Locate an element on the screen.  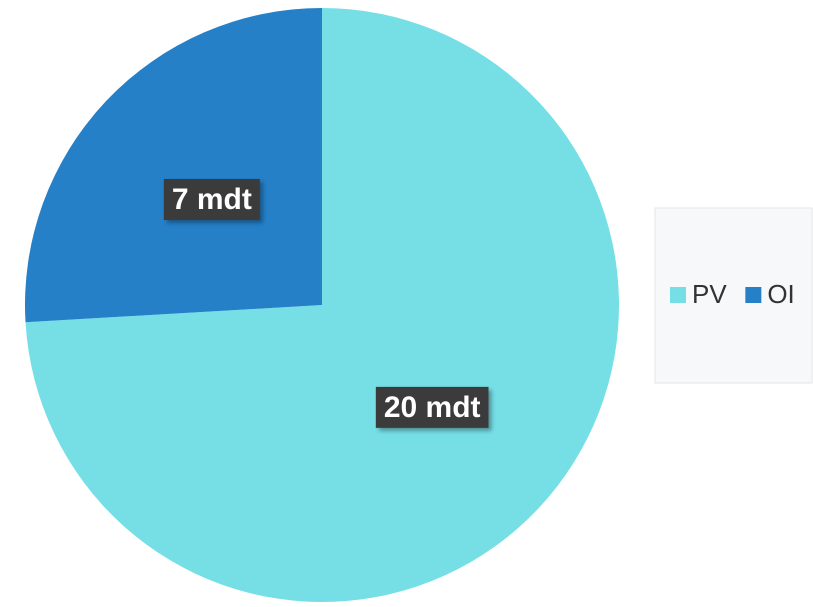
legend-label: PV is located at coordinates (709, 294).